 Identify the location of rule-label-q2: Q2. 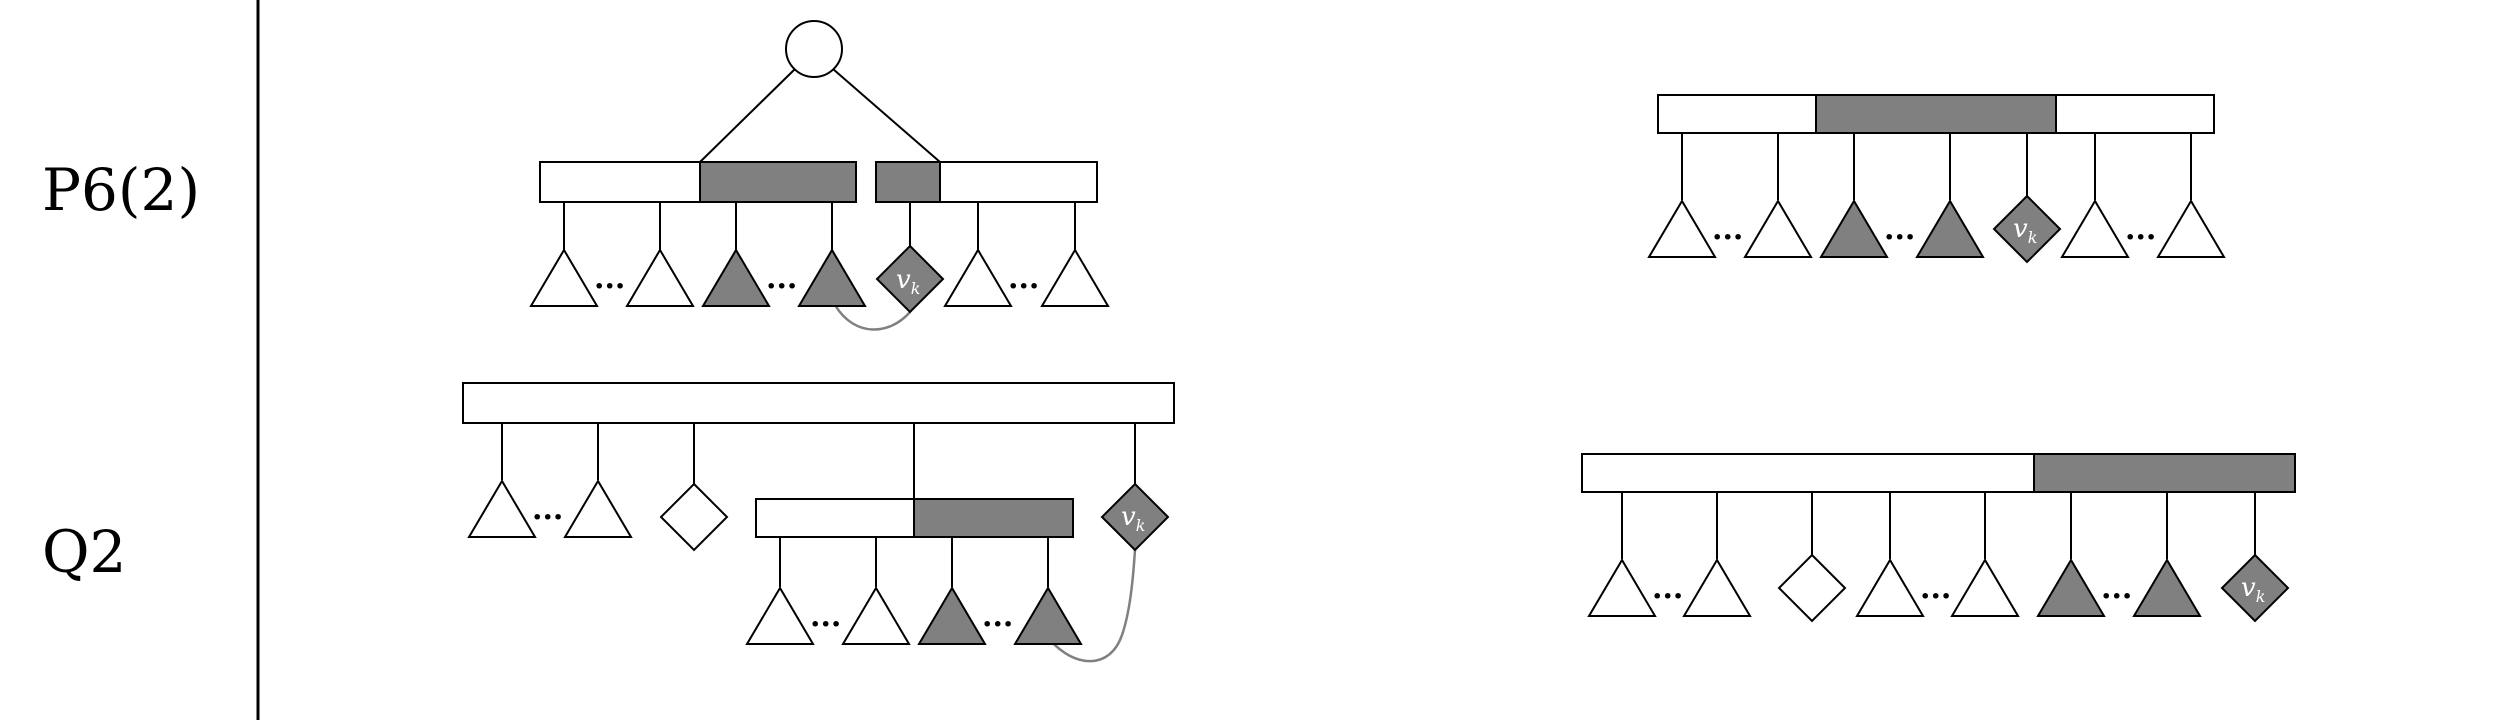
(84, 552).